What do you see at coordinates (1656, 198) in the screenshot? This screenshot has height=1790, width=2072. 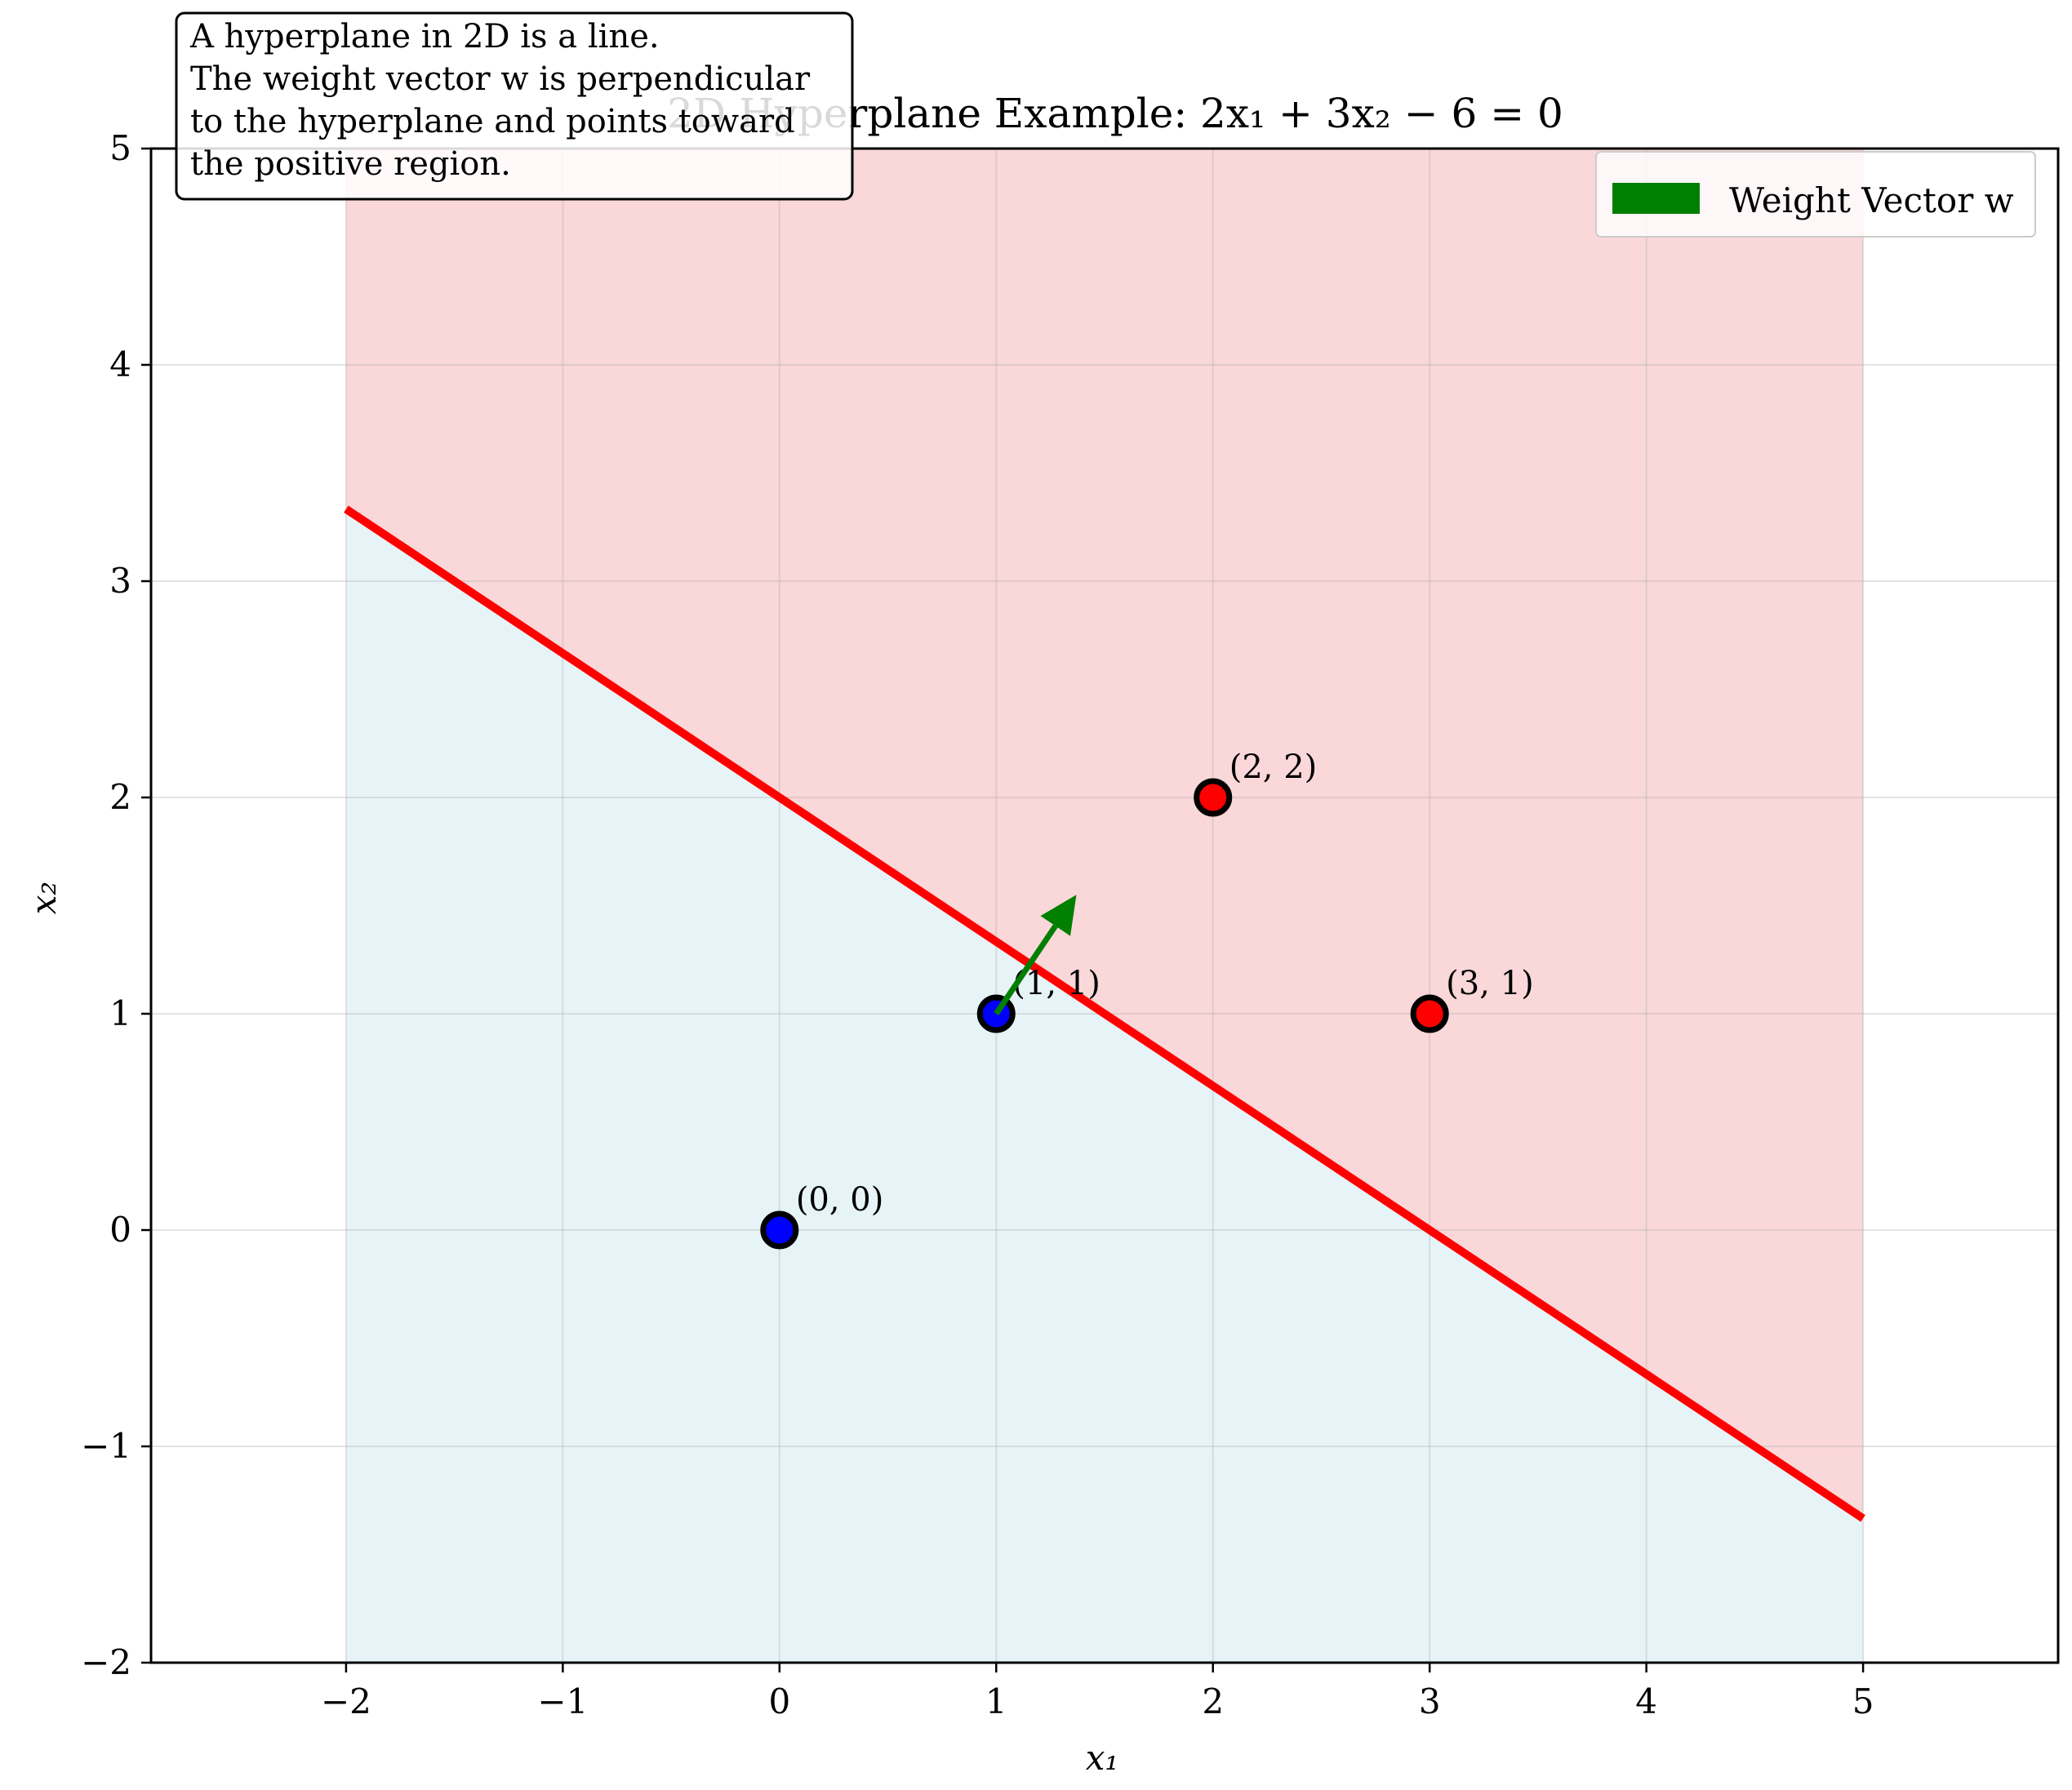 I see `legend-swatch` at bounding box center [1656, 198].